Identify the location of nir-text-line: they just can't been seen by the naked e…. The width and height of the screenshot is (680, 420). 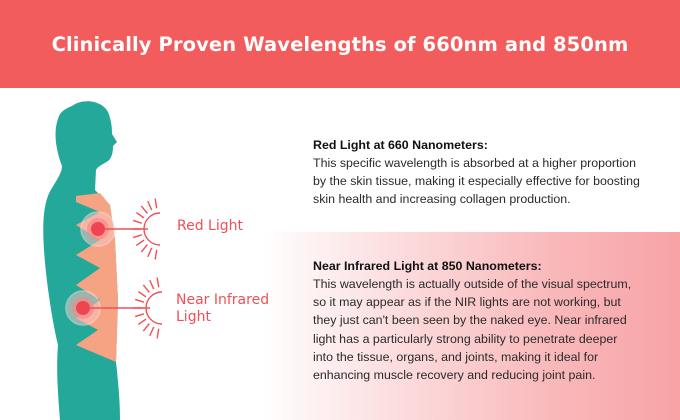
(470, 320).